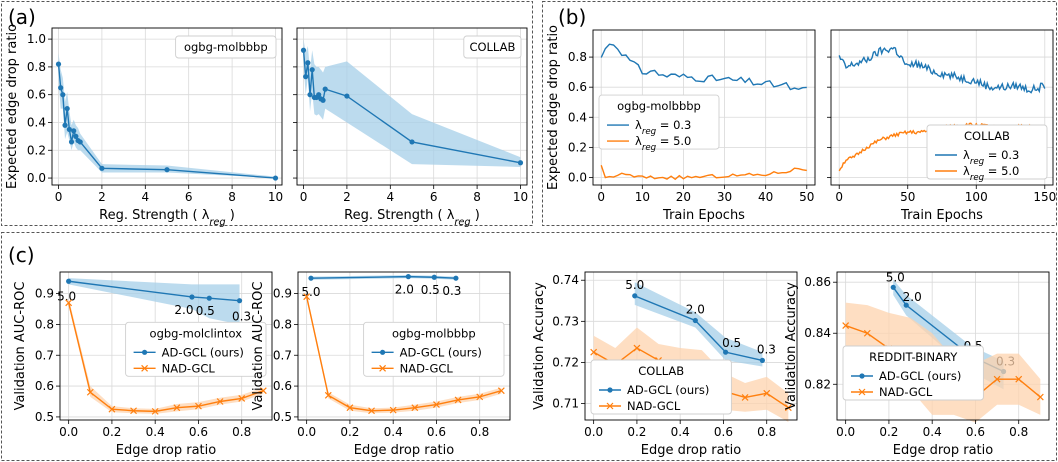 The height and width of the screenshot is (462, 1058). What do you see at coordinates (36, 39) in the screenshot?
I see `y-tick-label: 1.0` at bounding box center [36, 39].